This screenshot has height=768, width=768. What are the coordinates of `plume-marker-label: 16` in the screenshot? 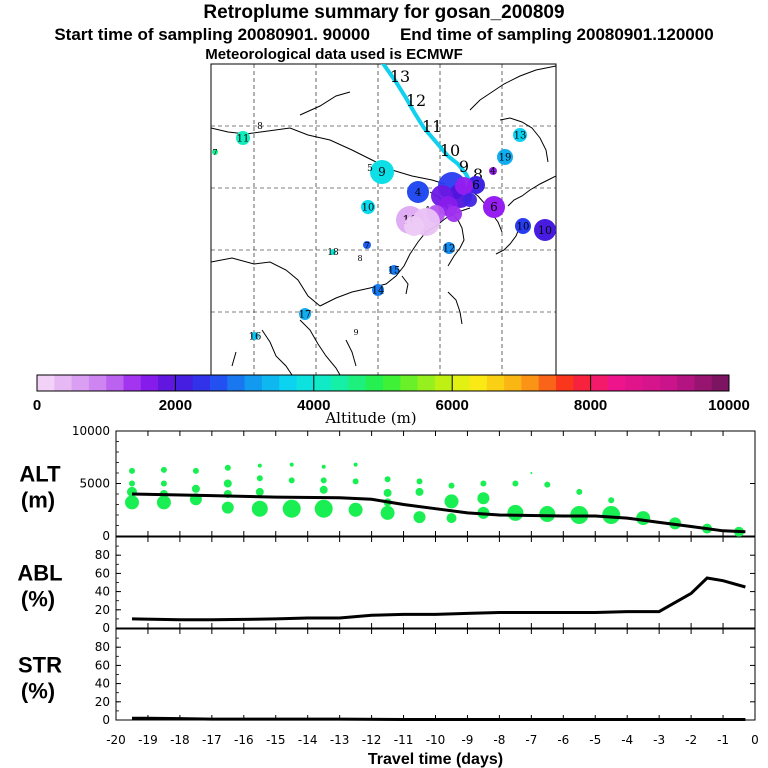 It's located at (255, 337).